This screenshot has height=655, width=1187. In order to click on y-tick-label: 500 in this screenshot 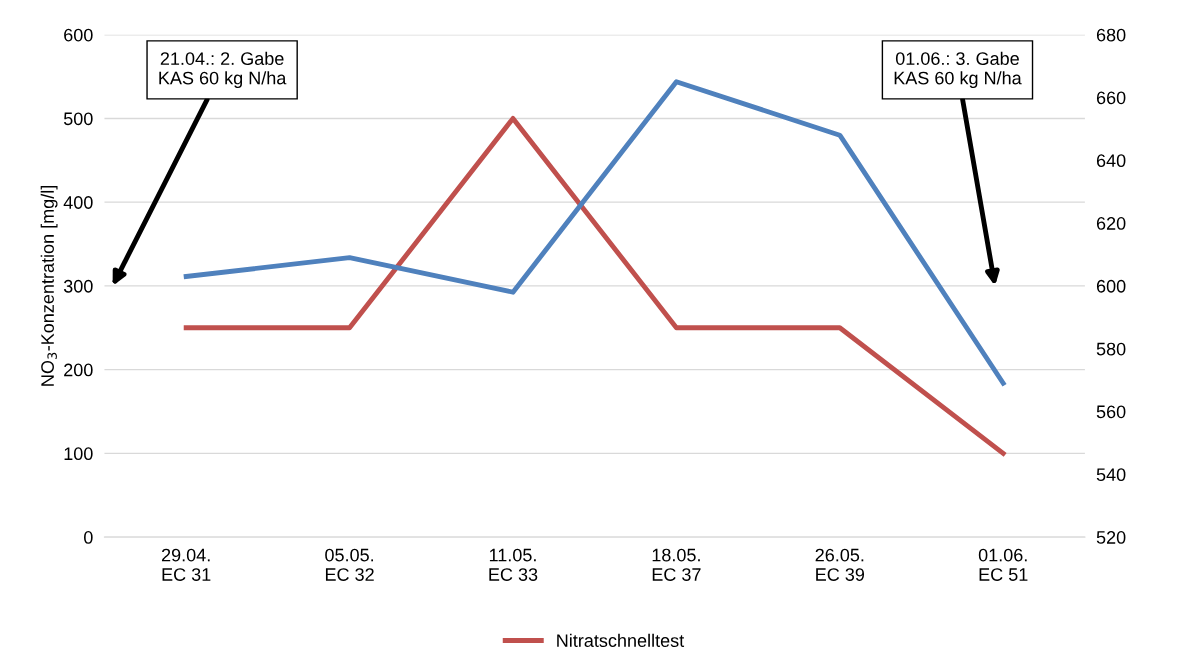, I will do `click(78, 119)`.